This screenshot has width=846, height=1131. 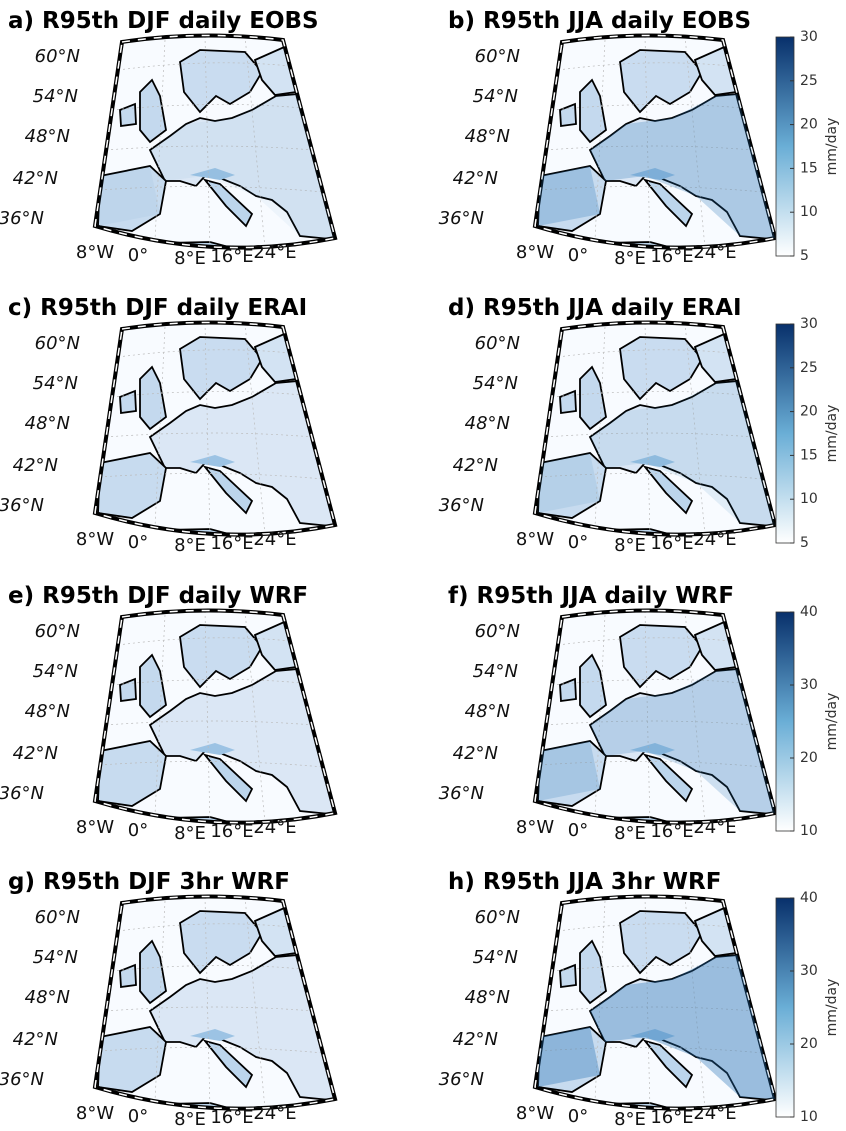 What do you see at coordinates (599, 21) in the screenshot?
I see `panel-title: b) R95th JJA daily EOBS` at bounding box center [599, 21].